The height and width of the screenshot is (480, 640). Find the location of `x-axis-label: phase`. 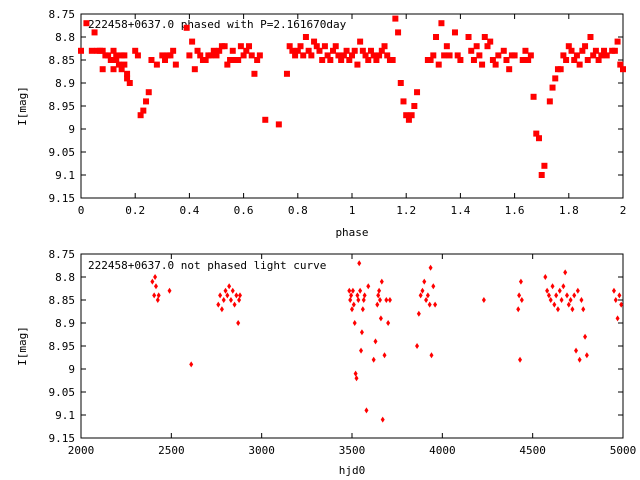

x-axis-label: phase is located at coordinates (351, 232).